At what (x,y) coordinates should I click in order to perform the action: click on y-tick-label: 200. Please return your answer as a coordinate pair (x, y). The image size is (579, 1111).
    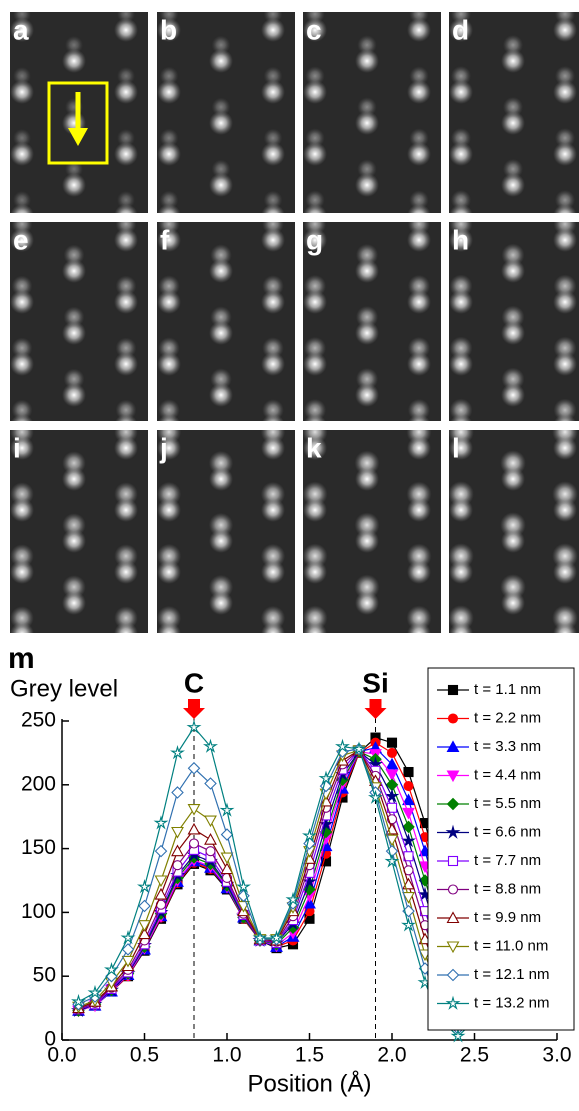
    Looking at the image, I should click on (38, 783).